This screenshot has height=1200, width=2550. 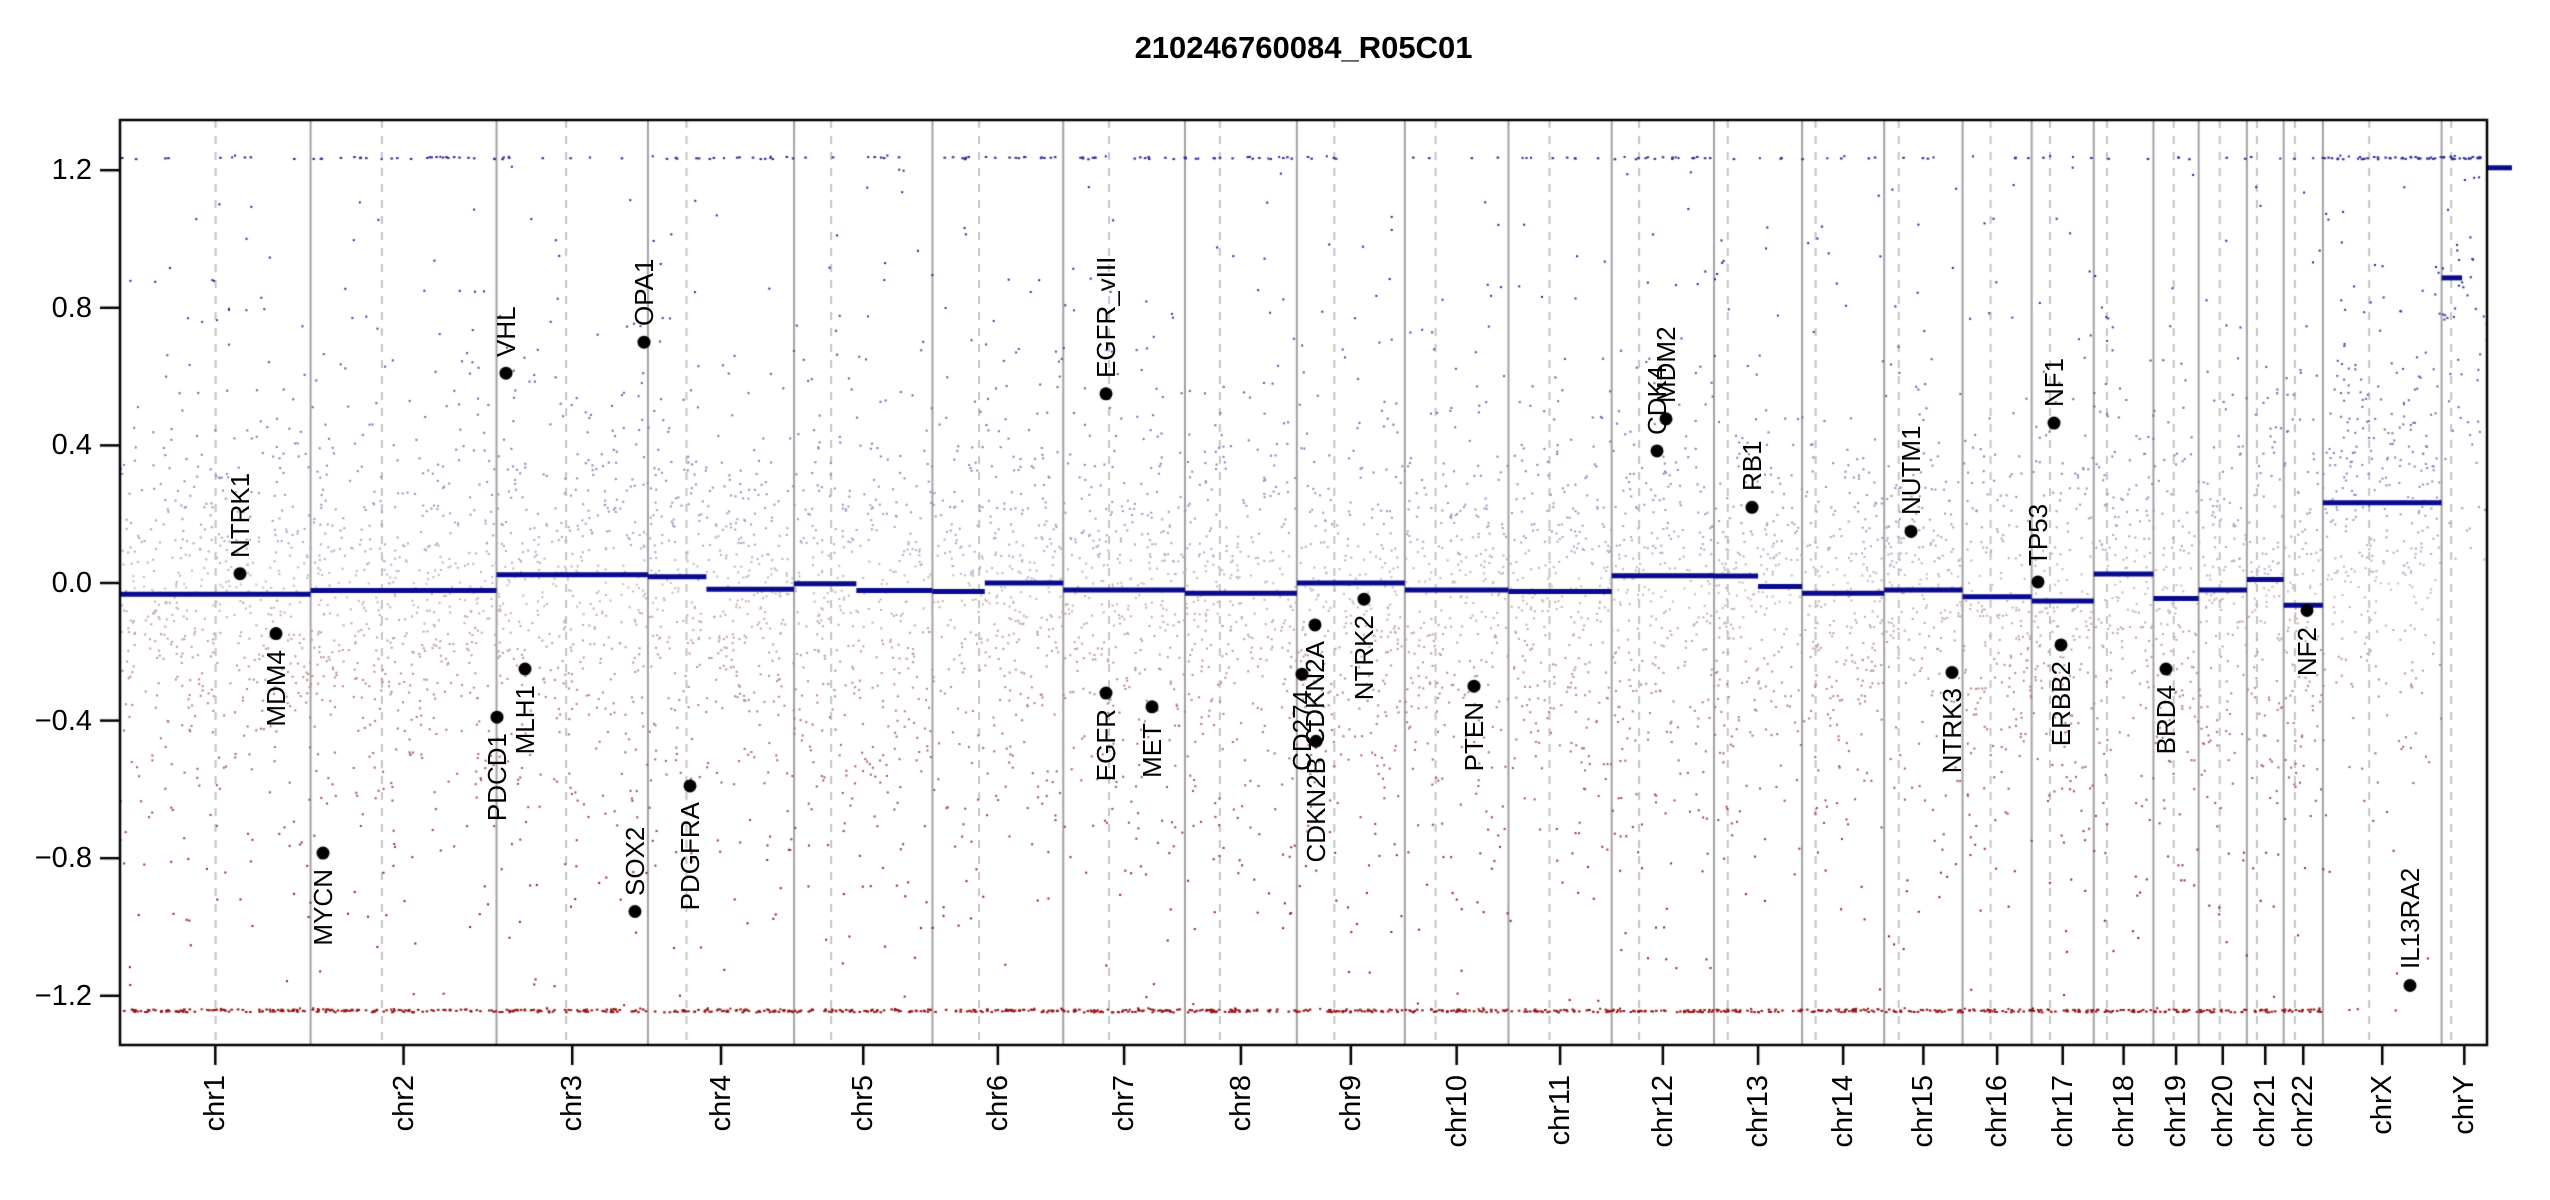 What do you see at coordinates (215, 1103) in the screenshot?
I see `x-tick-label-chr1: chr1` at bounding box center [215, 1103].